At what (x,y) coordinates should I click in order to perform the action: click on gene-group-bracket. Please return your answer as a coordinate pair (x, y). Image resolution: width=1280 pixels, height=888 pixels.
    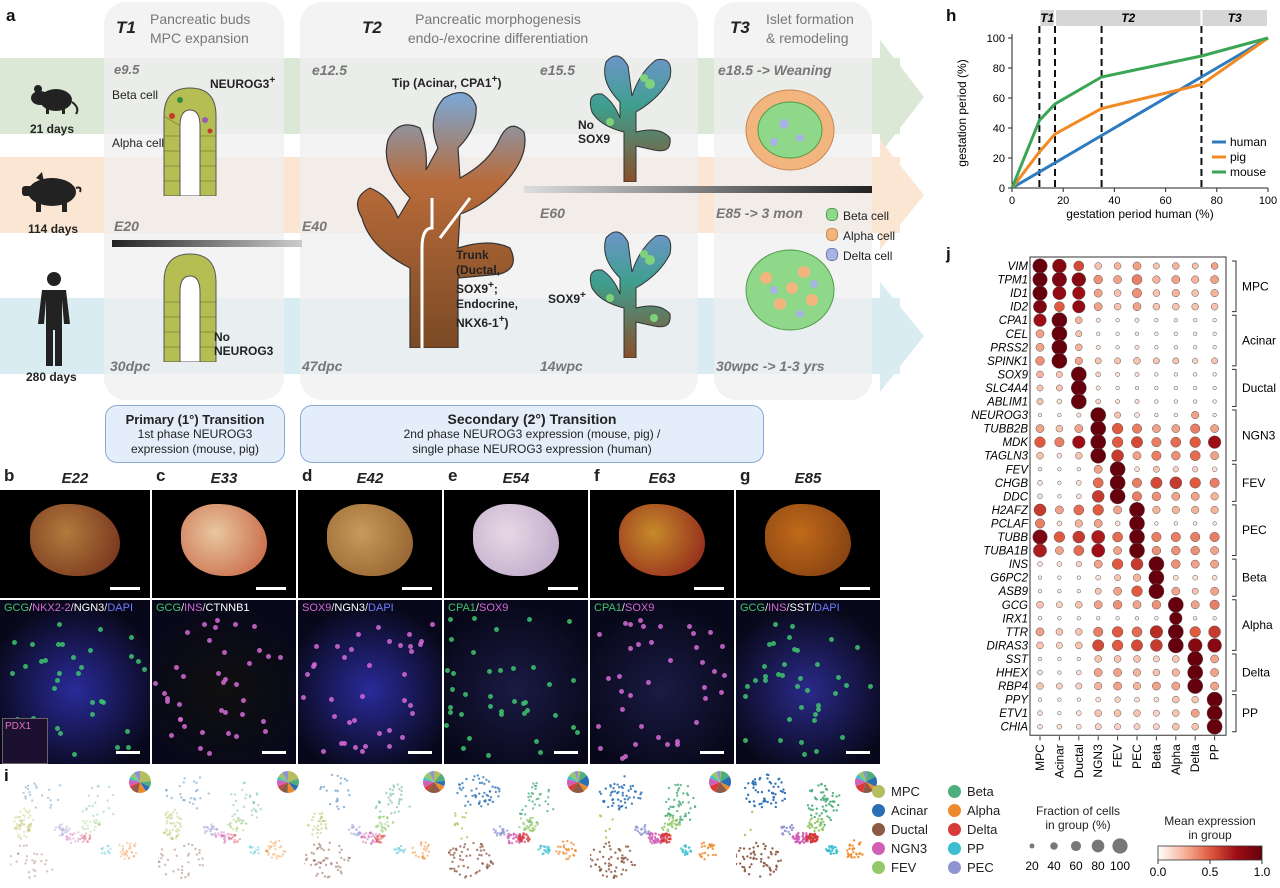
    Looking at the image, I should click on (1234, 672).